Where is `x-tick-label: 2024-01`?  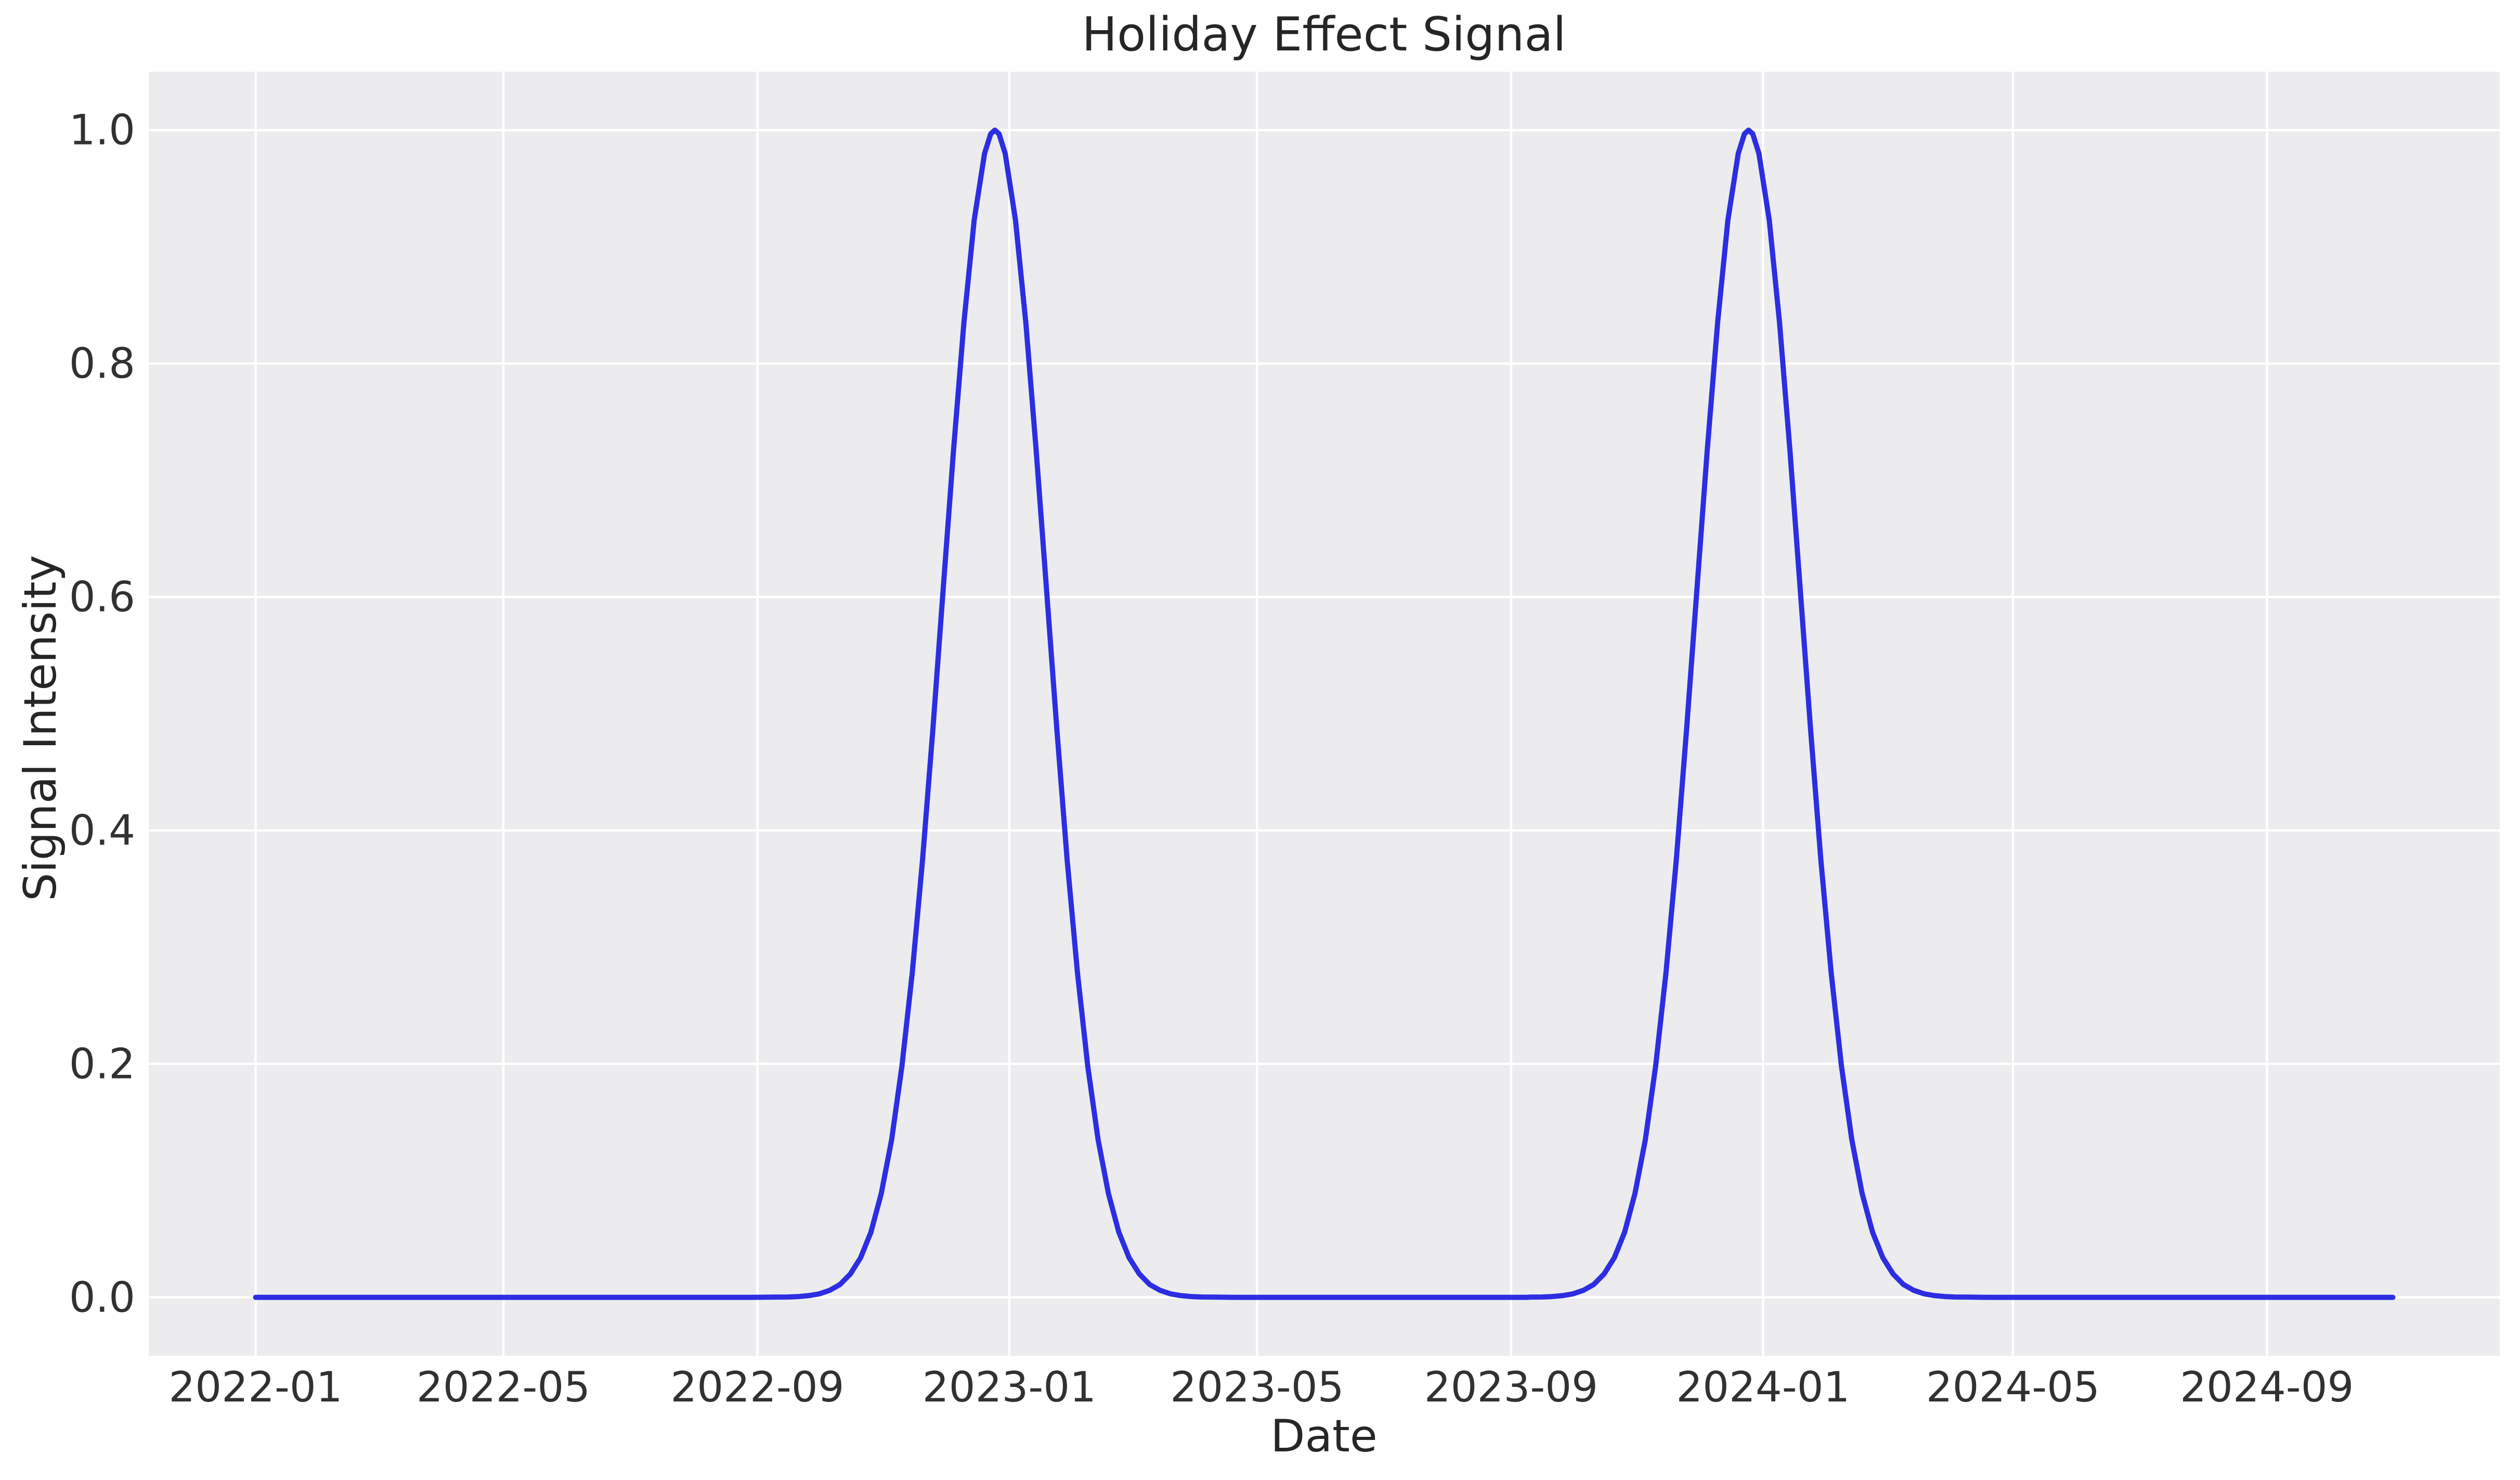 x-tick-label: 2024-01 is located at coordinates (1763, 1387).